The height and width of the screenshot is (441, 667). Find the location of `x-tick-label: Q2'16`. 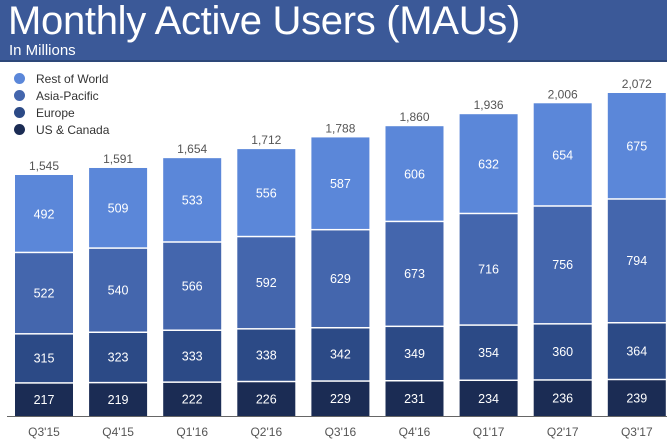

x-tick-label: Q2'16 is located at coordinates (266, 432).